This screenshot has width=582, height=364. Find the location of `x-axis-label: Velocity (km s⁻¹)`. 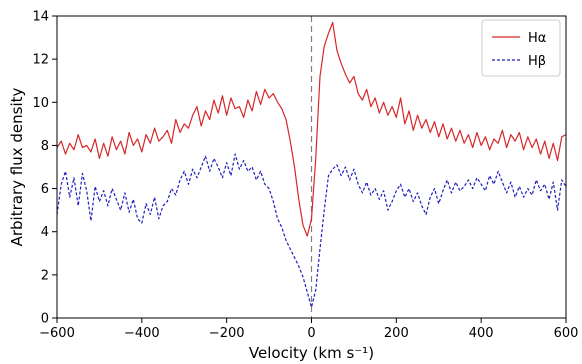

x-axis-label: Velocity (km s⁻¹) is located at coordinates (311, 353).